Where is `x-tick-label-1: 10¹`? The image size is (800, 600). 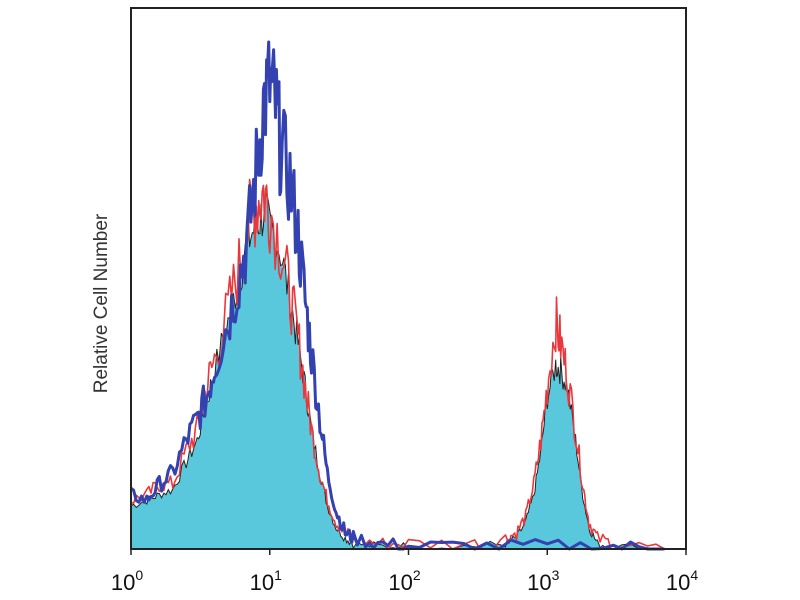
x-tick-label-1: 10¹ is located at coordinates (266, 581).